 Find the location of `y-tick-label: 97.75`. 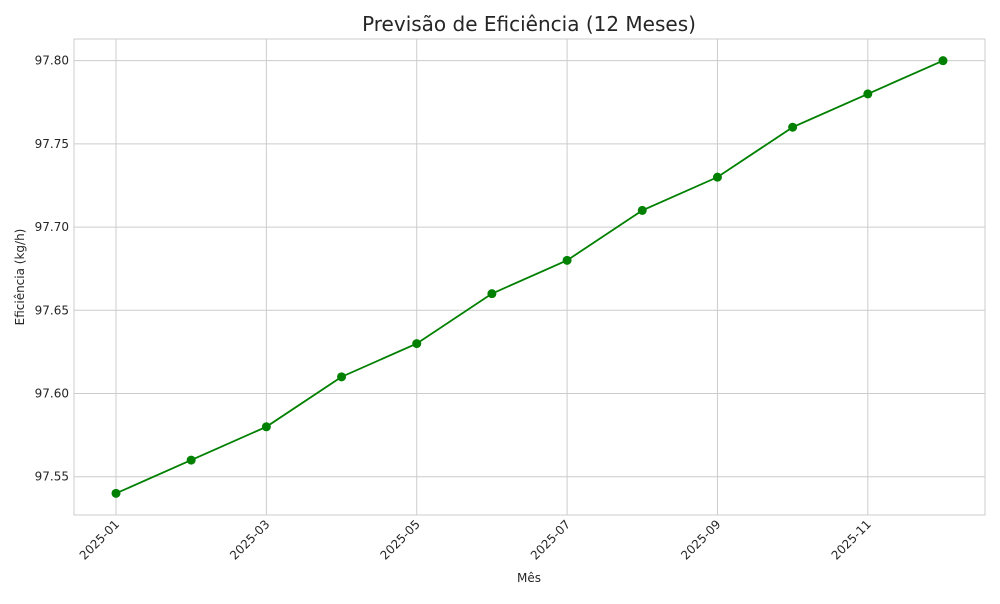

y-tick-label: 97.75 is located at coordinates (52, 144).